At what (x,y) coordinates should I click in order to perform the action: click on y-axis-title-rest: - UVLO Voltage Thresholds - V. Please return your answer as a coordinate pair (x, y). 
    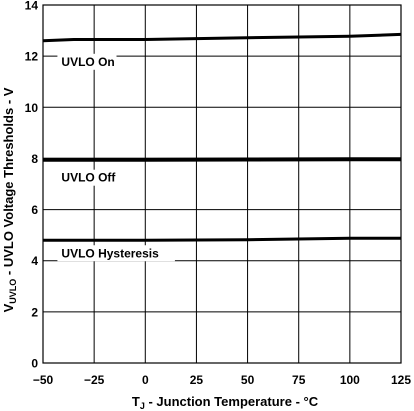
    Looking at the image, I should click on (8, 182).